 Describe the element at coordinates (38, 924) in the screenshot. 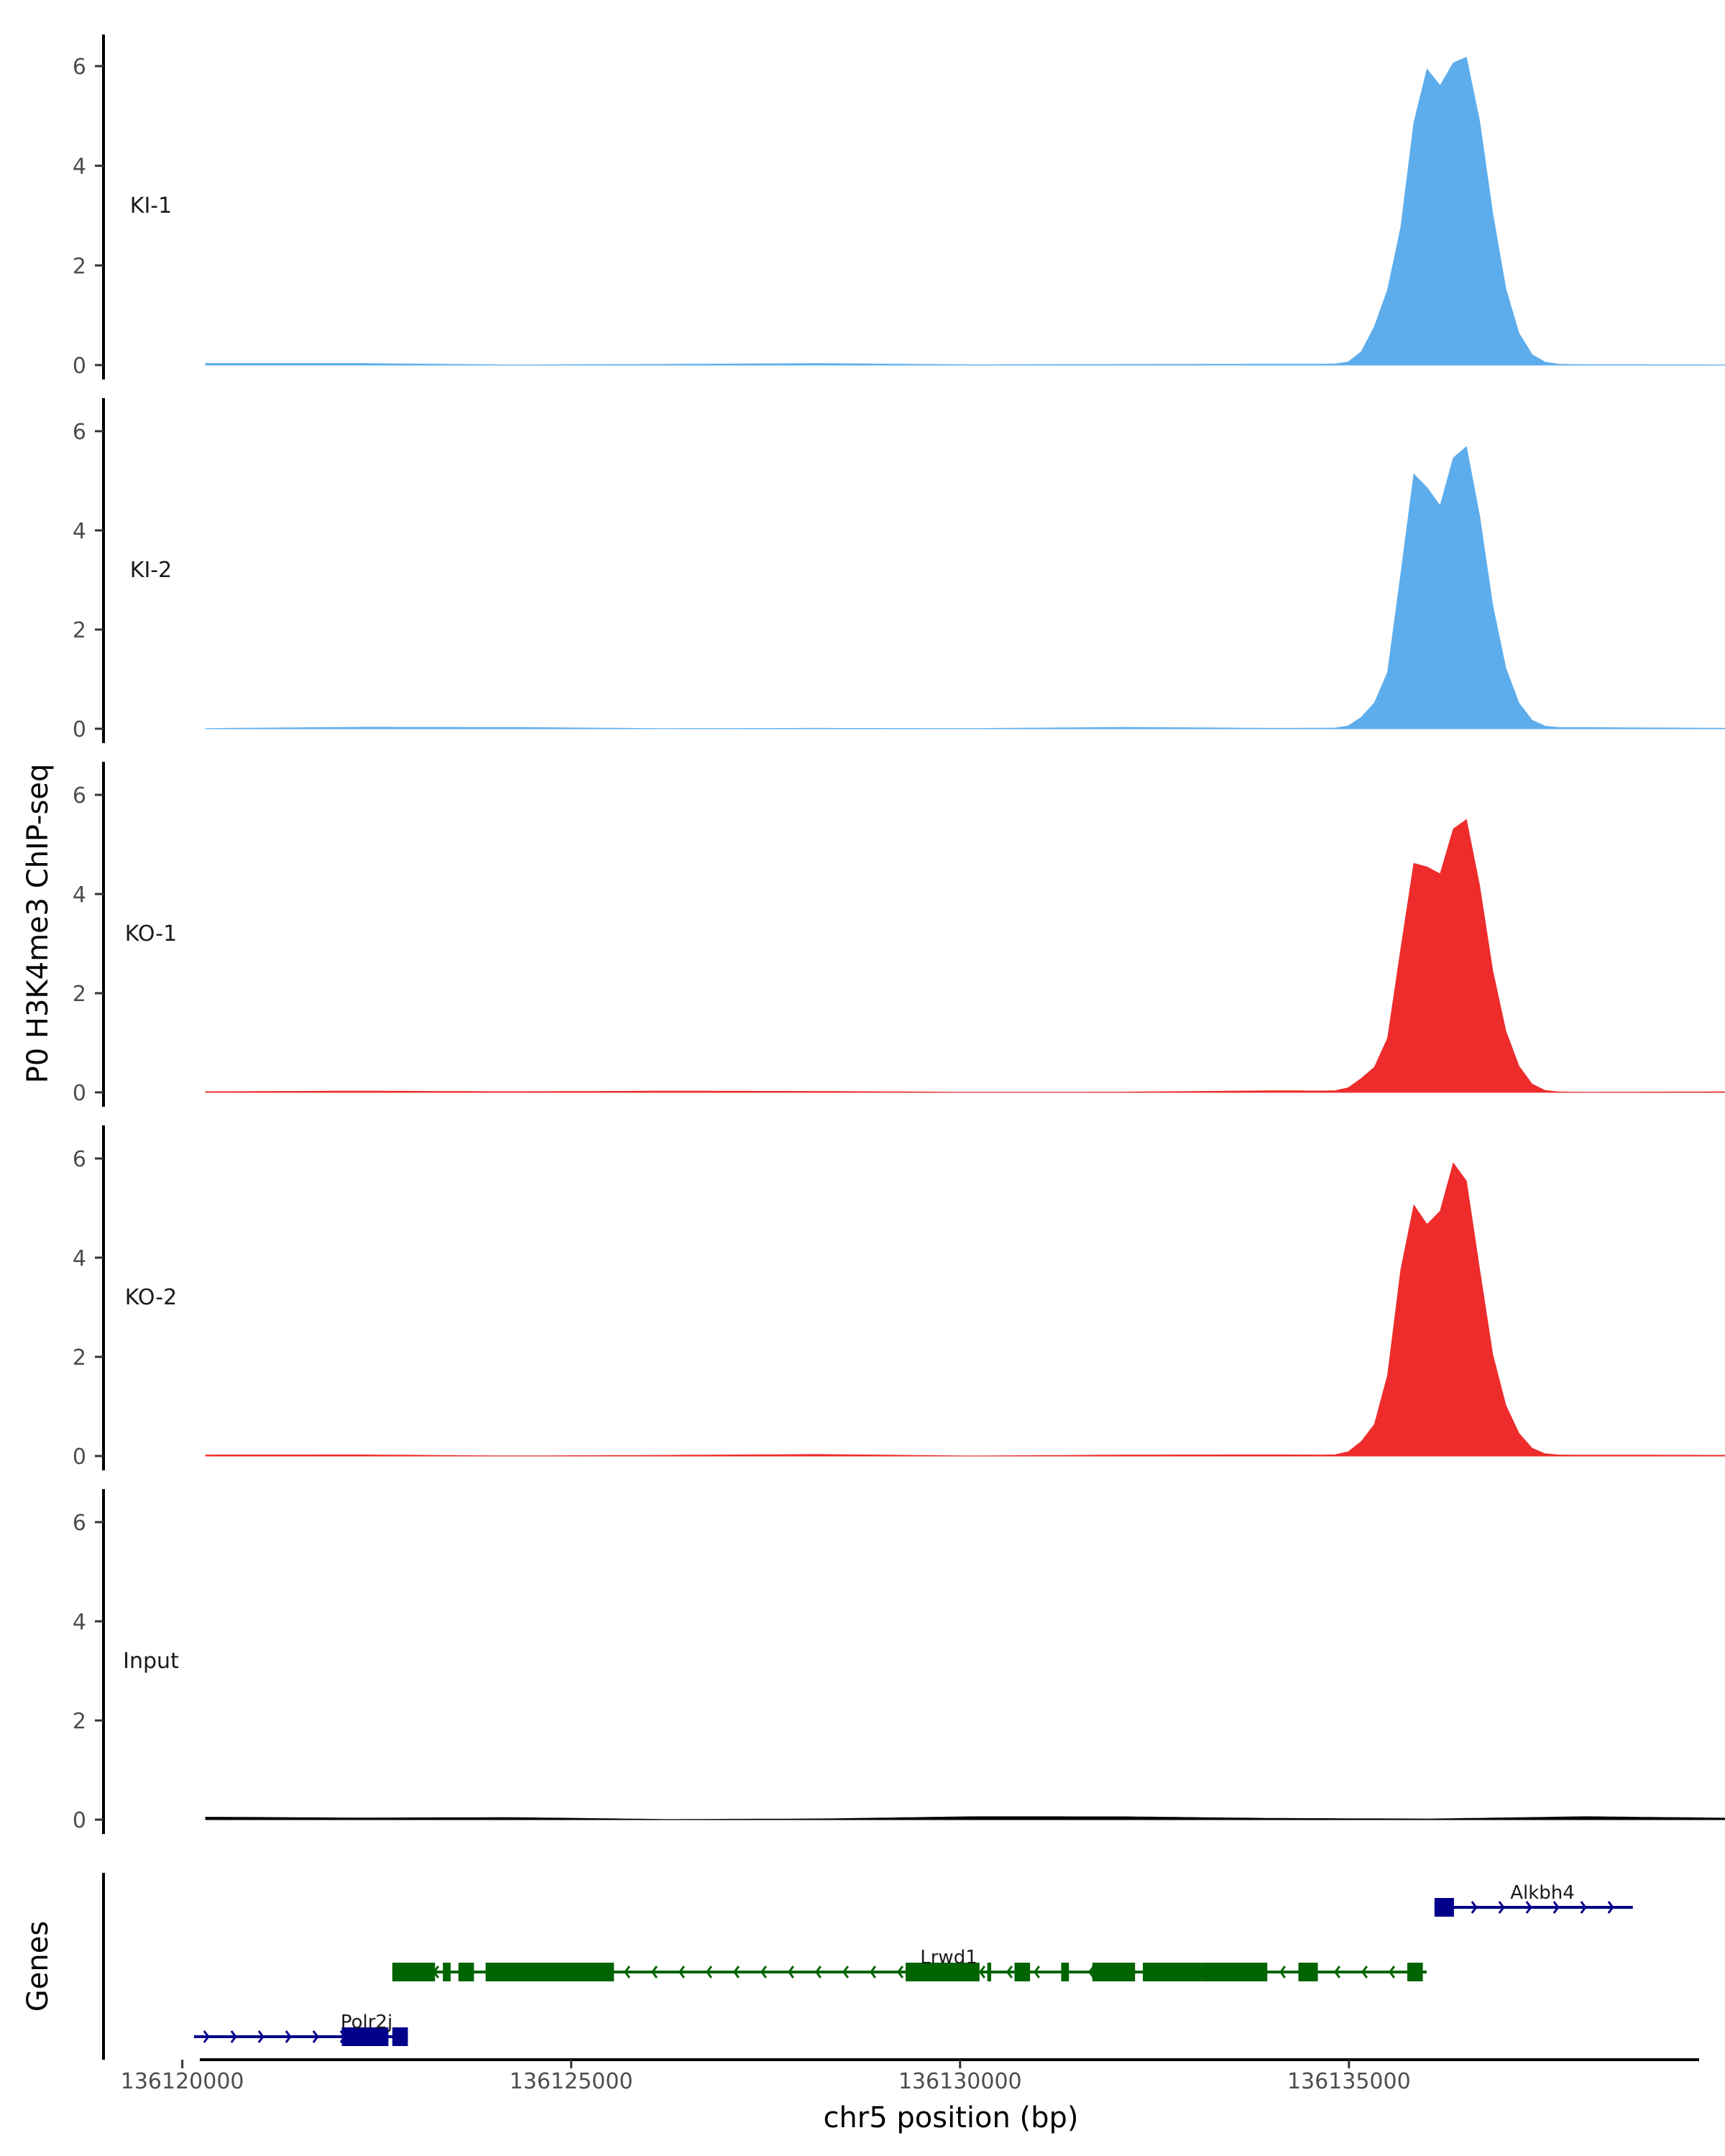

I see `y-axis-label: P0 H3K4me3 ChIP-seq` at that location.